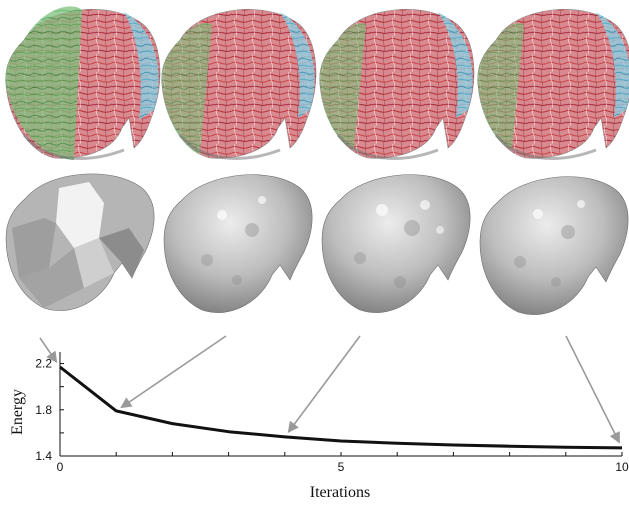 This screenshot has height=505, width=629. What do you see at coordinates (43, 456) in the screenshot?
I see `y-tick-label: 1.4` at bounding box center [43, 456].